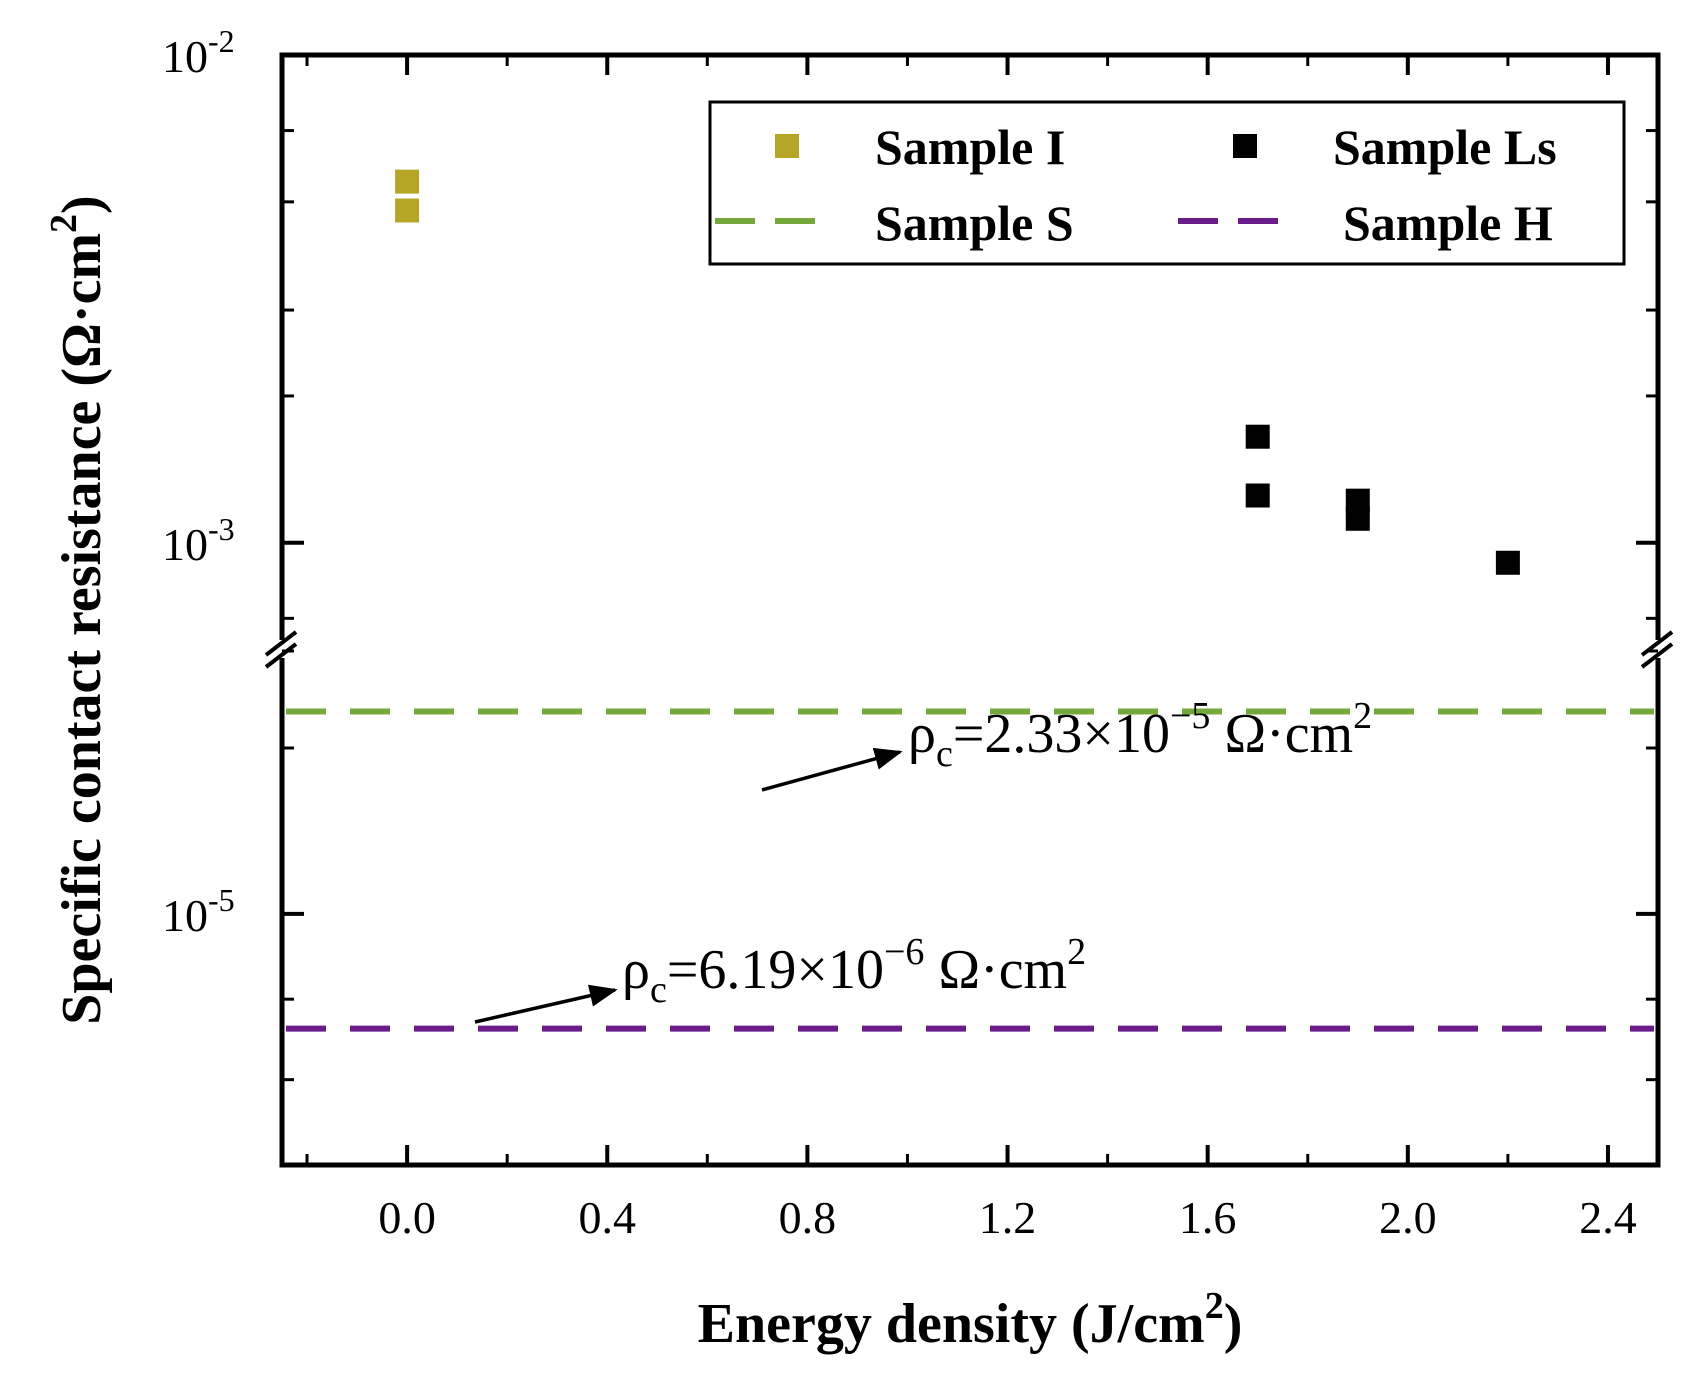 Image resolution: width=1699 pixels, height=1382 pixels. Describe the element at coordinates (1448, 223) in the screenshot. I see `legend-label-sample-h: Sample H` at that location.